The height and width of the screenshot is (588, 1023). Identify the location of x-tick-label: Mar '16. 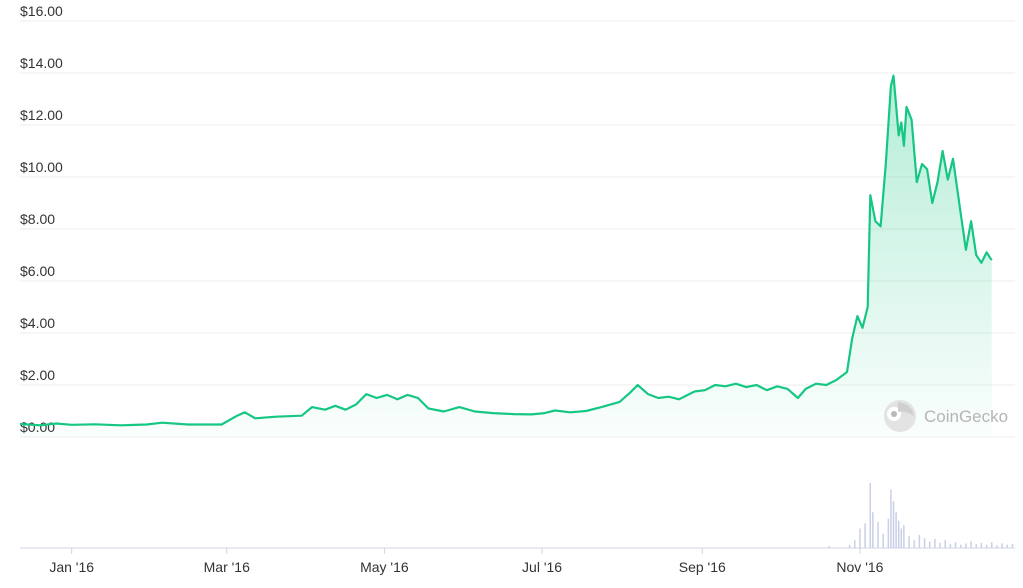
(227, 567).